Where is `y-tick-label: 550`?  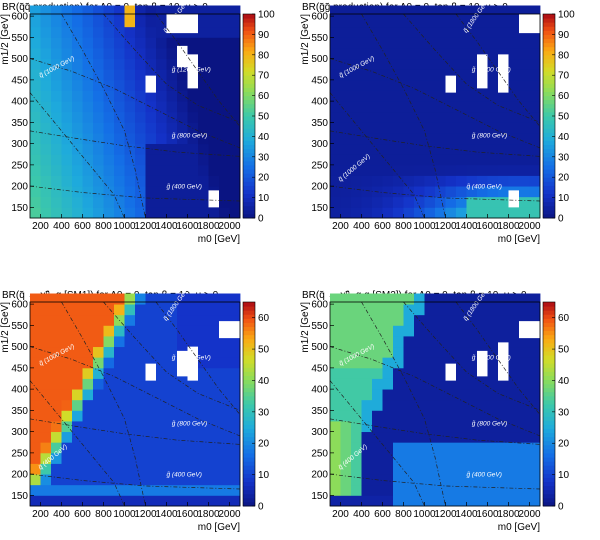 y-tick-label: 550 is located at coordinates (19, 326).